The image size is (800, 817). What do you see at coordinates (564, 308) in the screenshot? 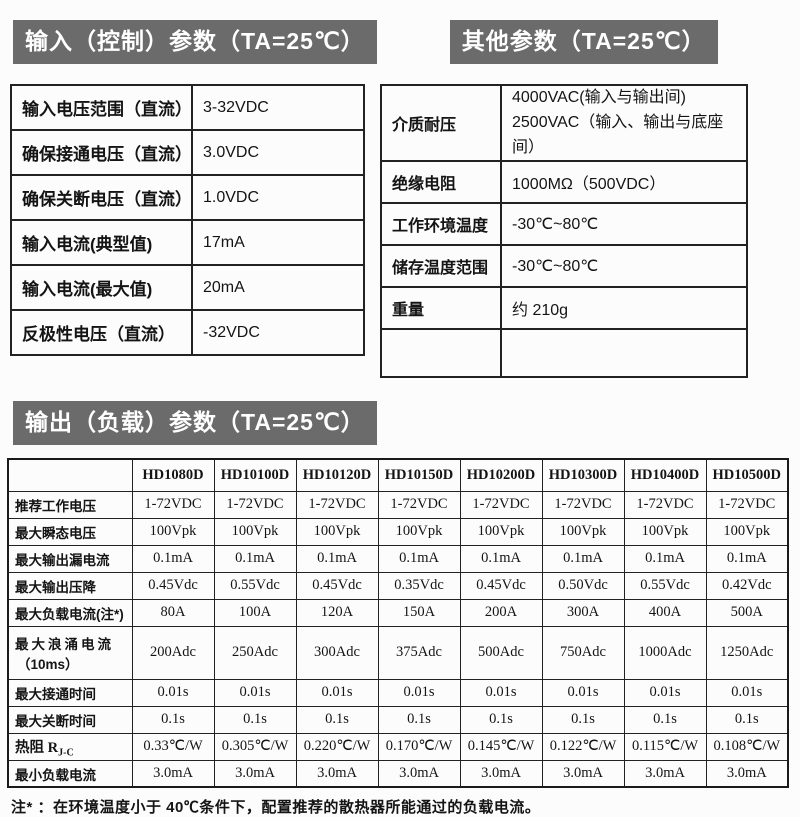
I see `table-row: 重量 约 210g` at bounding box center [564, 308].